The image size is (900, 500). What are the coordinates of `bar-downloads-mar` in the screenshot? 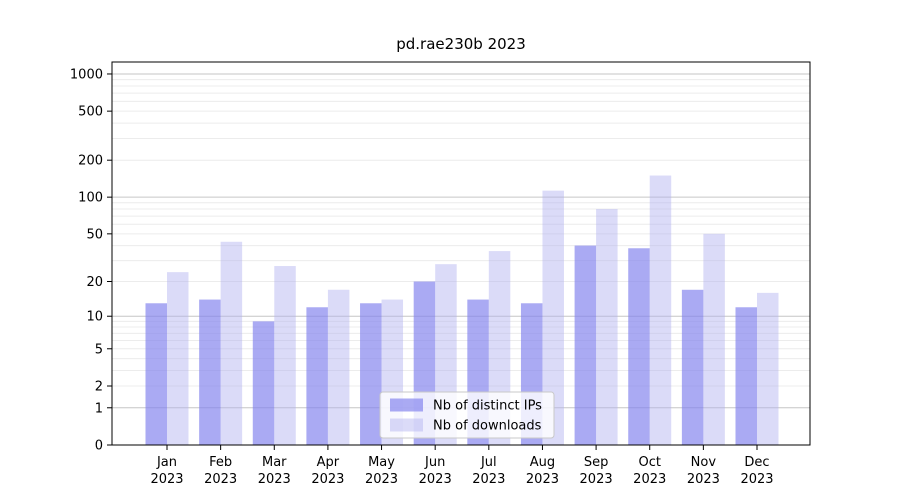 It's located at (285, 355).